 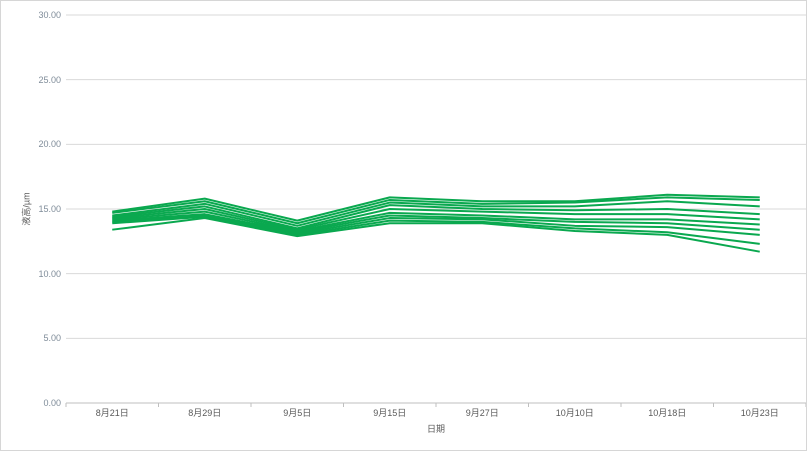 What do you see at coordinates (436, 429) in the screenshot?
I see `x-axis-title: 日期` at bounding box center [436, 429].